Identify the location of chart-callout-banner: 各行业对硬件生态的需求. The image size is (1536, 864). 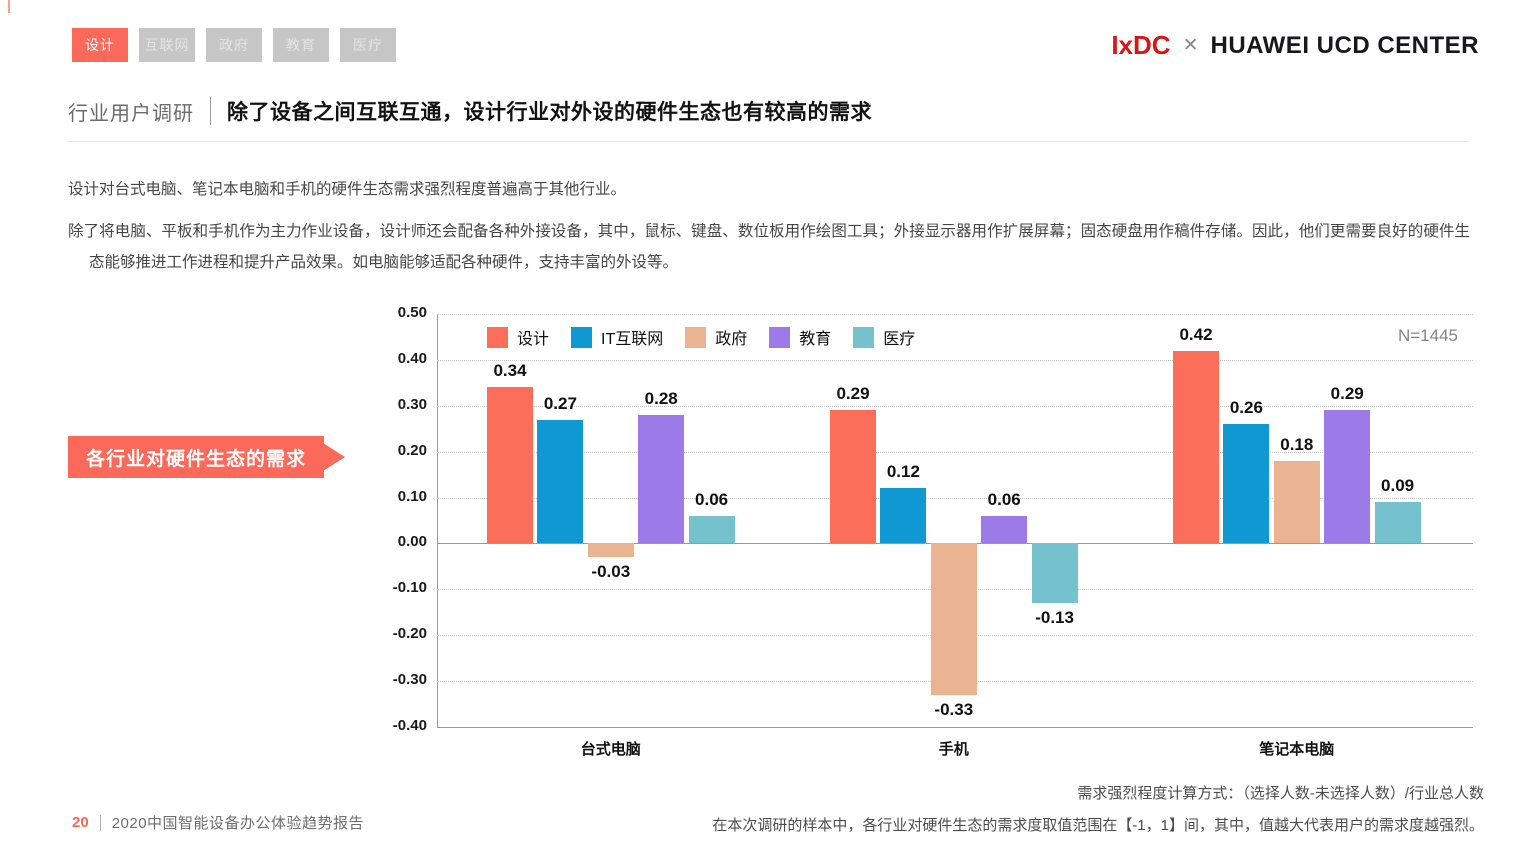
(207, 457).